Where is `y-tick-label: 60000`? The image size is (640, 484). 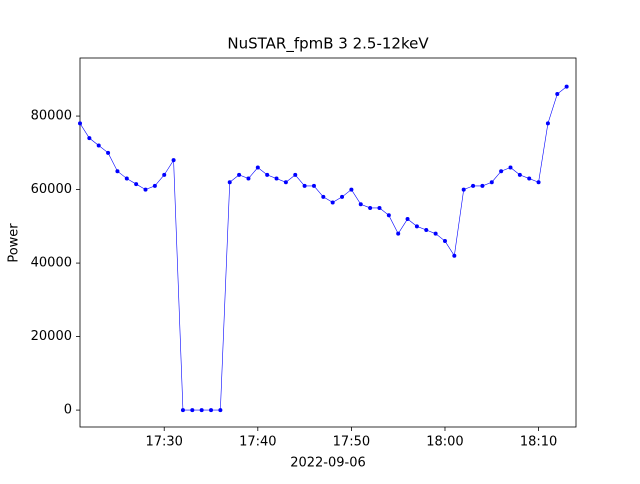
y-tick-label: 60000 is located at coordinates (51, 189).